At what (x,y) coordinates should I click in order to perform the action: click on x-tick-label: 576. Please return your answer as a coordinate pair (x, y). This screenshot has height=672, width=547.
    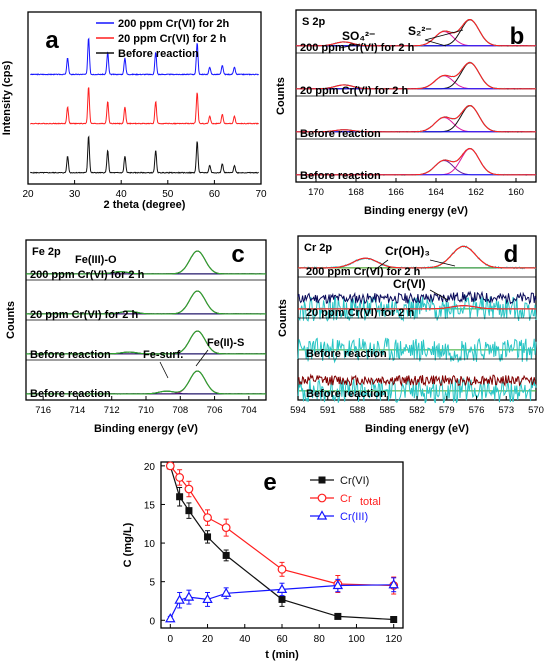
    Looking at the image, I should click on (477, 410).